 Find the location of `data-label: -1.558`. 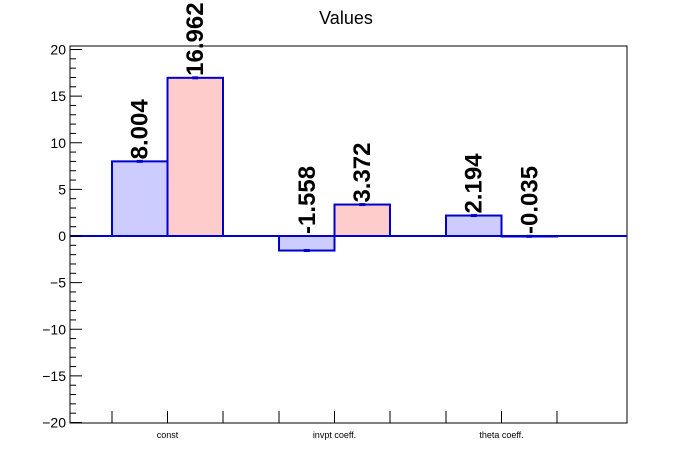

data-label: -1.558 is located at coordinates (307, 200).